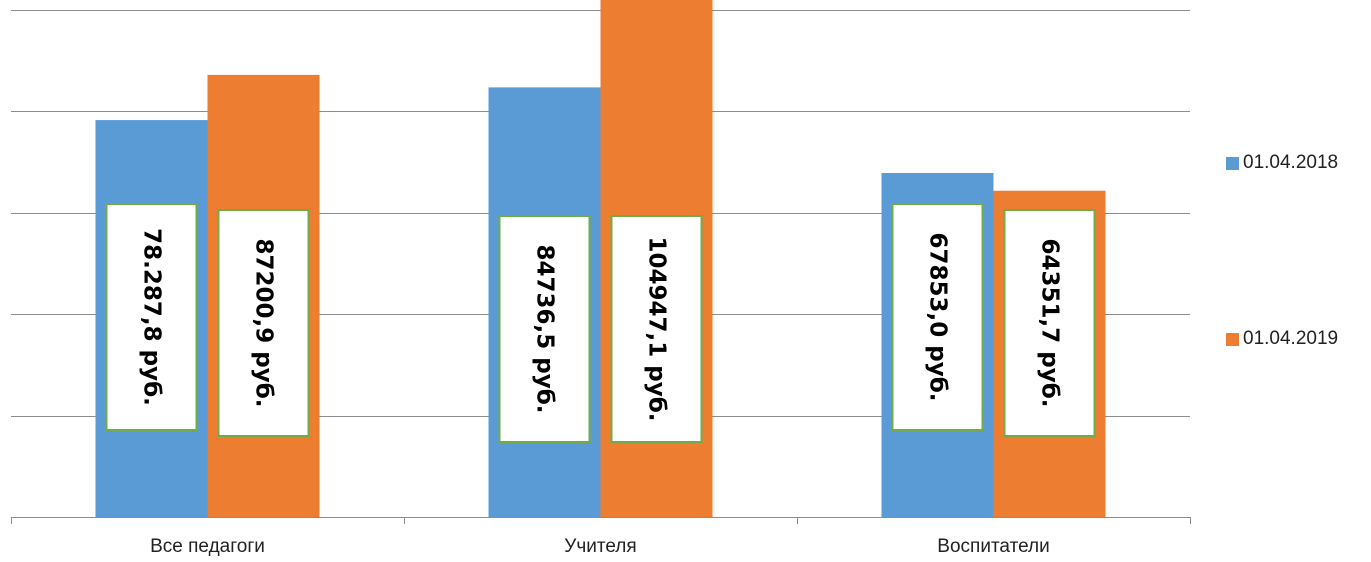  I want to click on category-label: Учителя, so click(600, 546).